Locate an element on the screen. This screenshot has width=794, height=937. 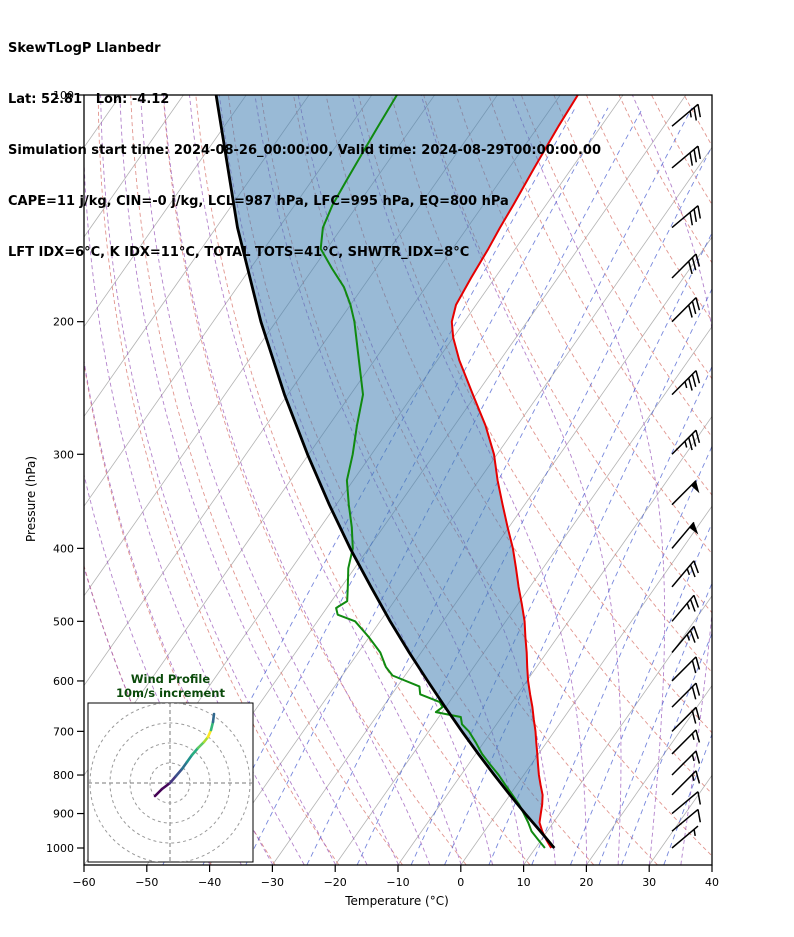
hodograph-inset is located at coordinates (170, 782).